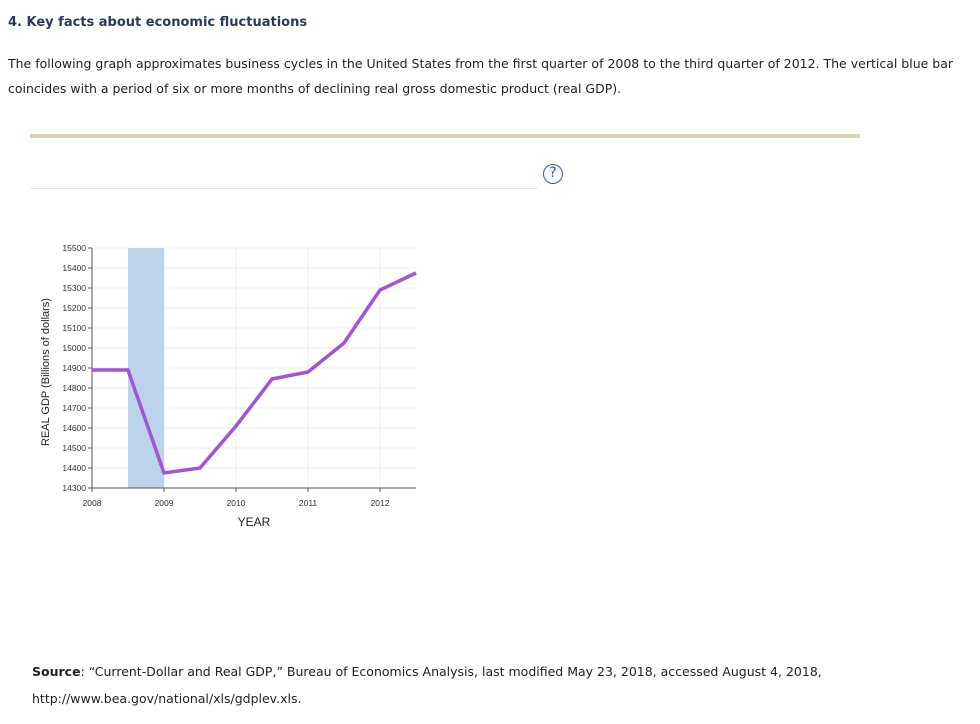 Image resolution: width=980 pixels, height=724 pixels. I want to click on y-tick-label: 15500, so click(74, 248).